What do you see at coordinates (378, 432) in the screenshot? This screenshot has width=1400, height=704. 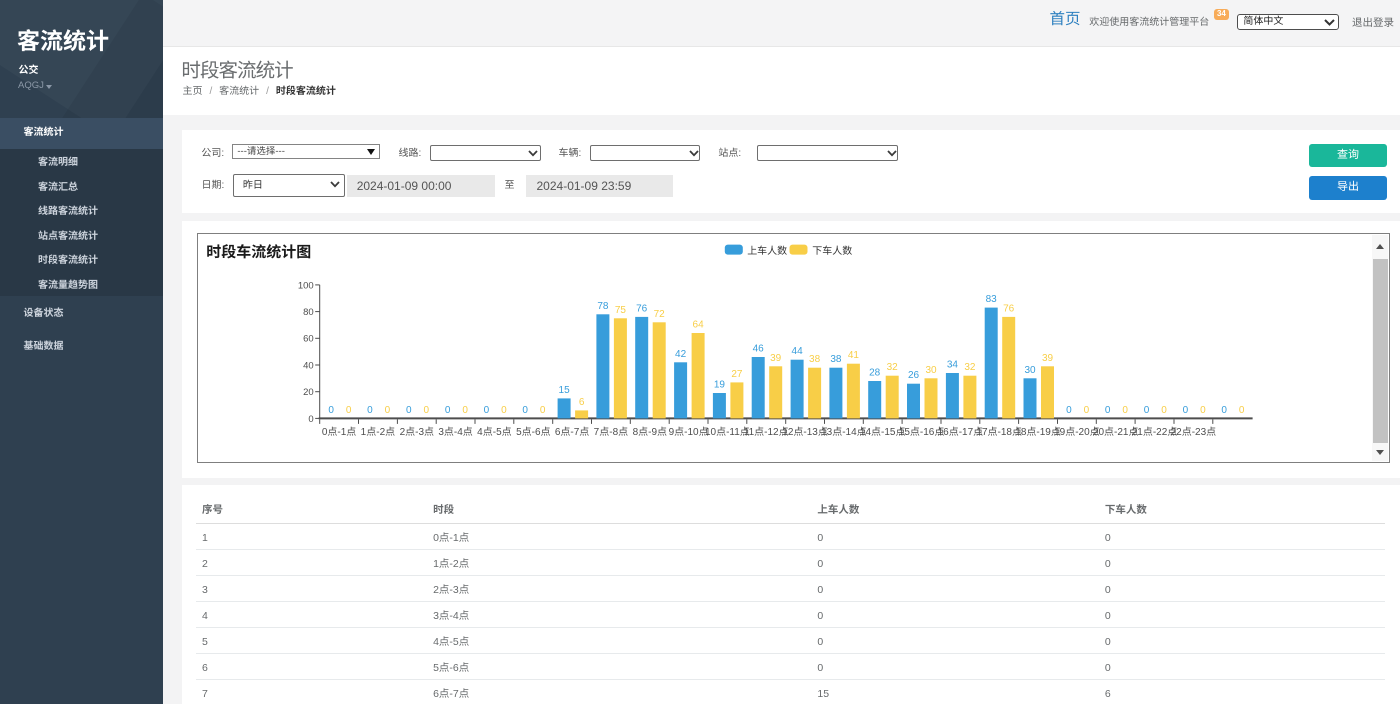 I see `svg-text: 1点-2点` at bounding box center [378, 432].